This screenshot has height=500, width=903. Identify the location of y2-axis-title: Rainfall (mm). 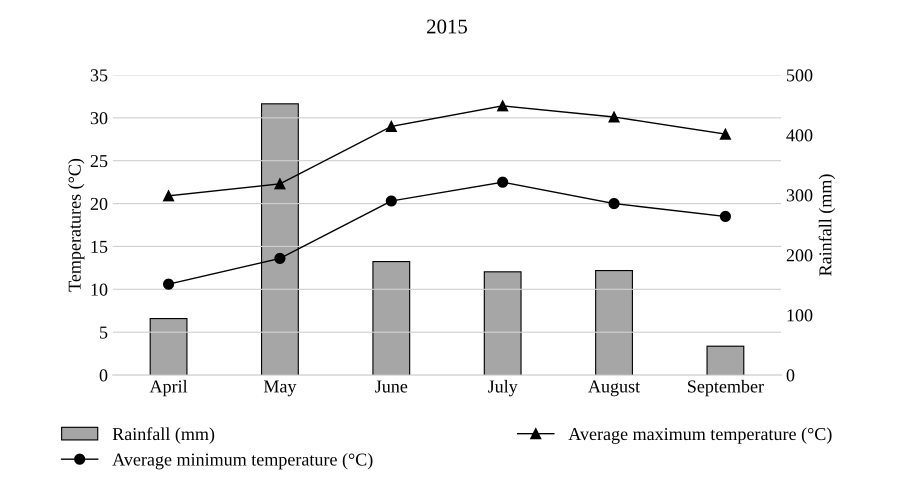
(827, 225).